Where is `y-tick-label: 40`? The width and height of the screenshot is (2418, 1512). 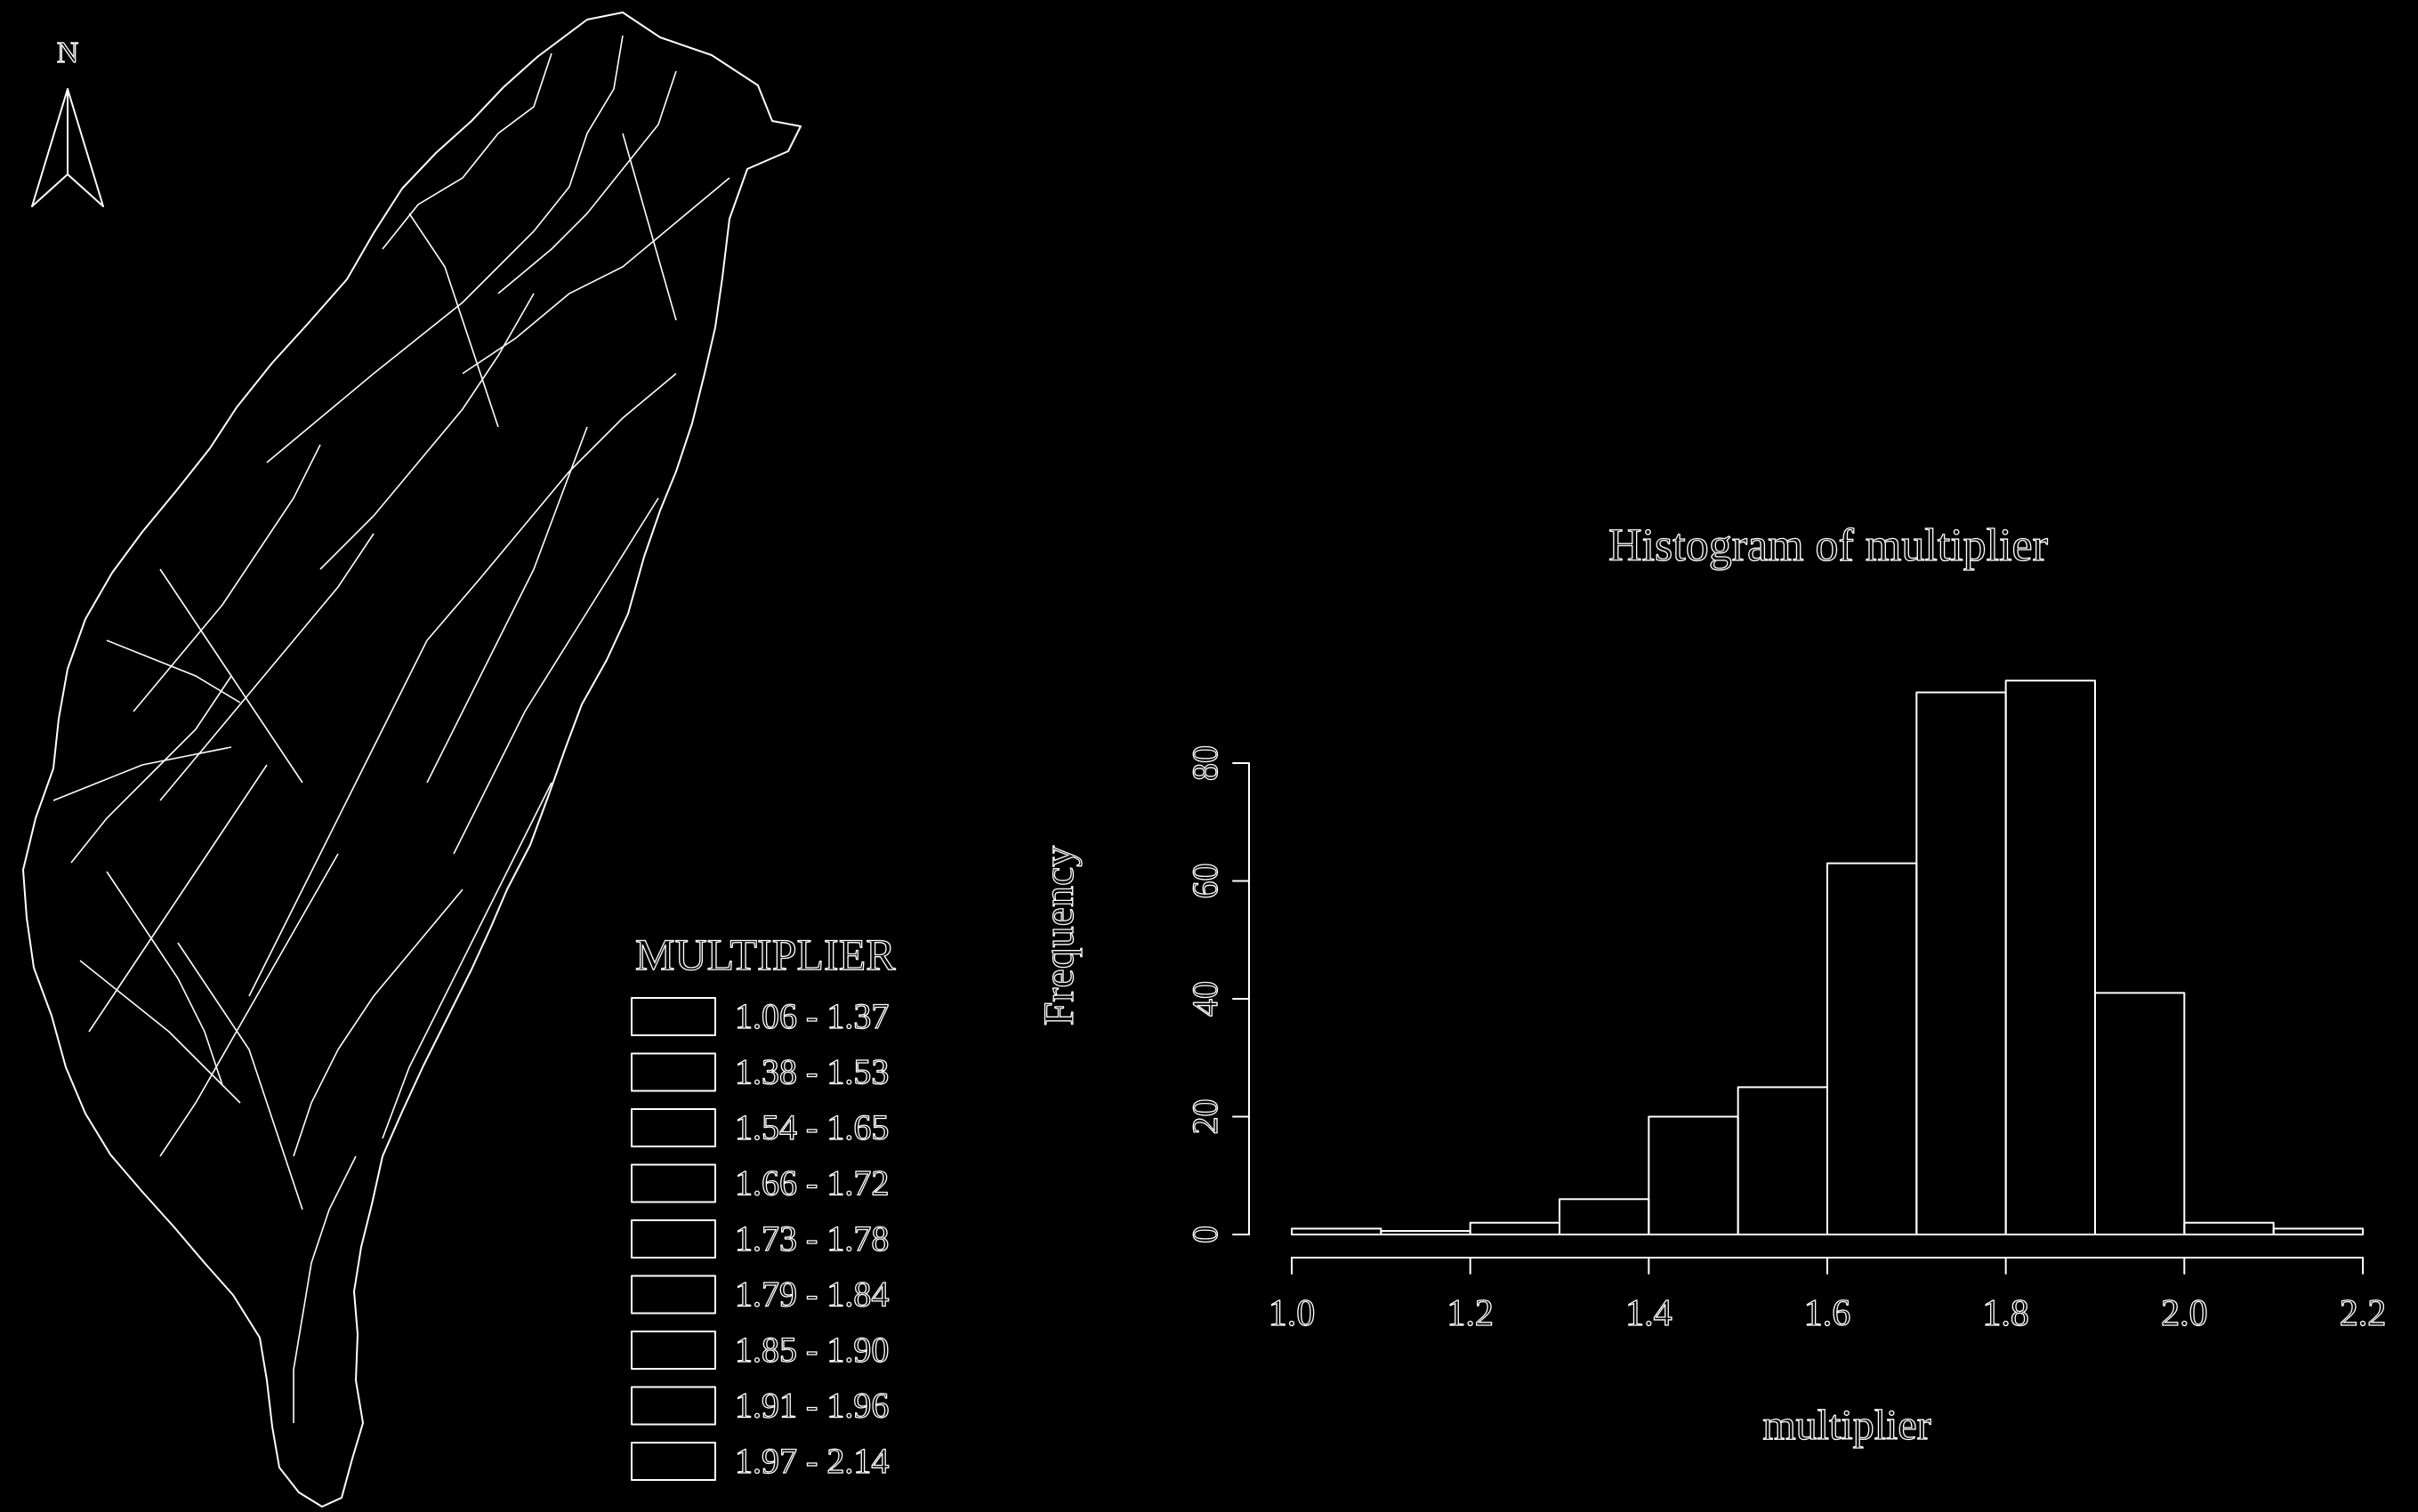
y-tick-label: 40 is located at coordinates (1205, 999).